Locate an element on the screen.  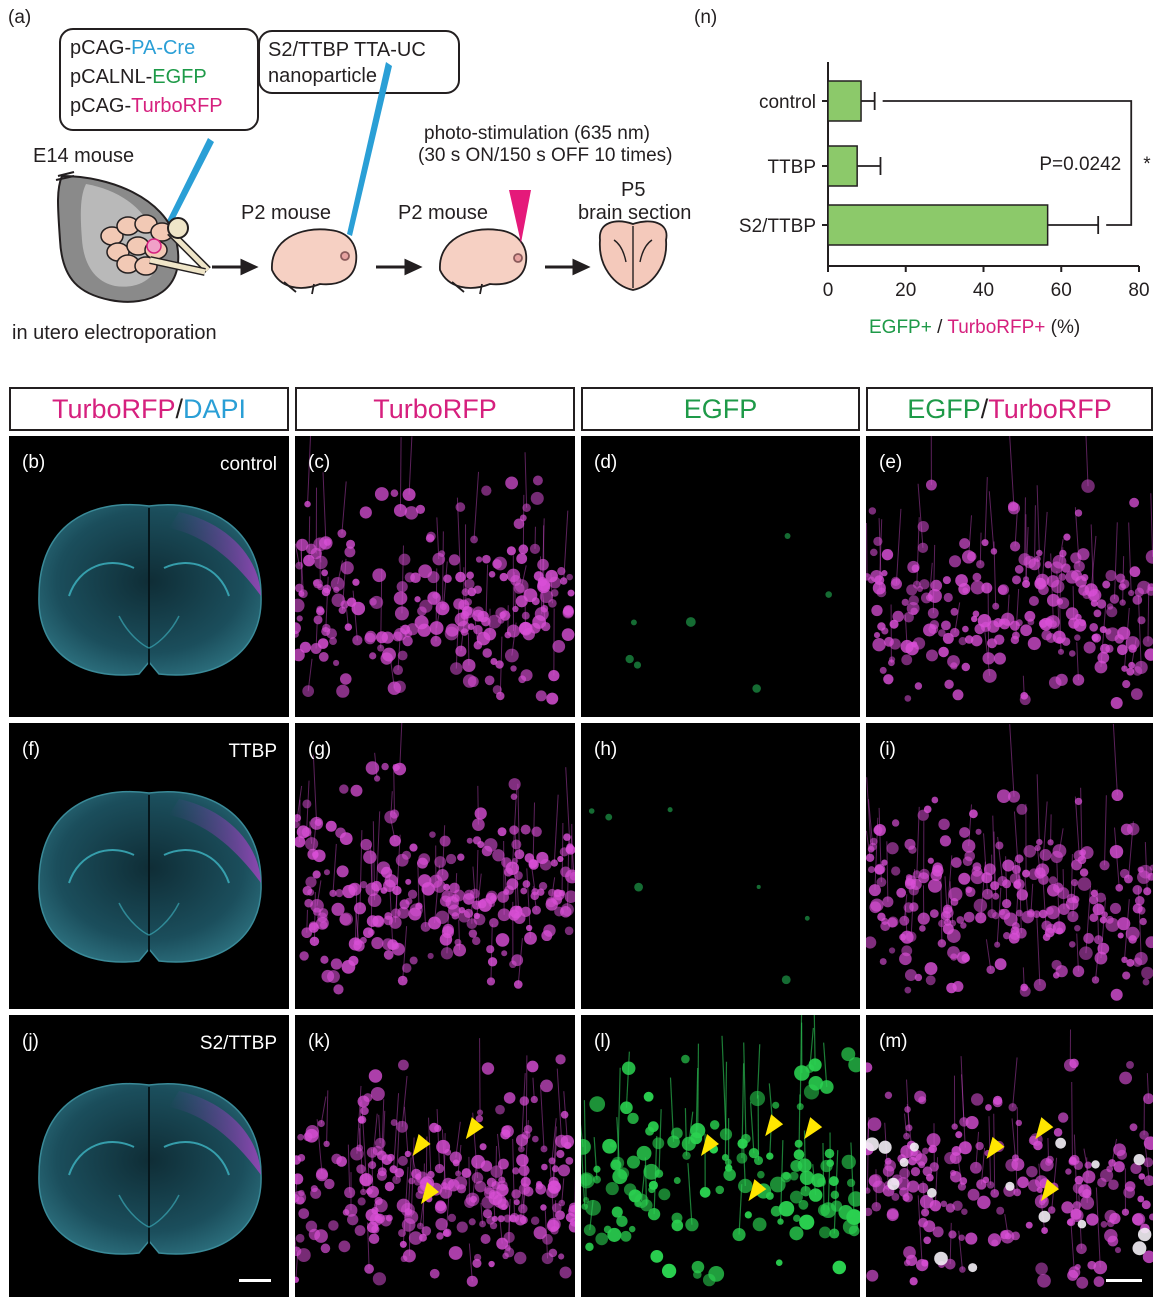
p-value-label: P=0.0242 is located at coordinates (1080, 164).